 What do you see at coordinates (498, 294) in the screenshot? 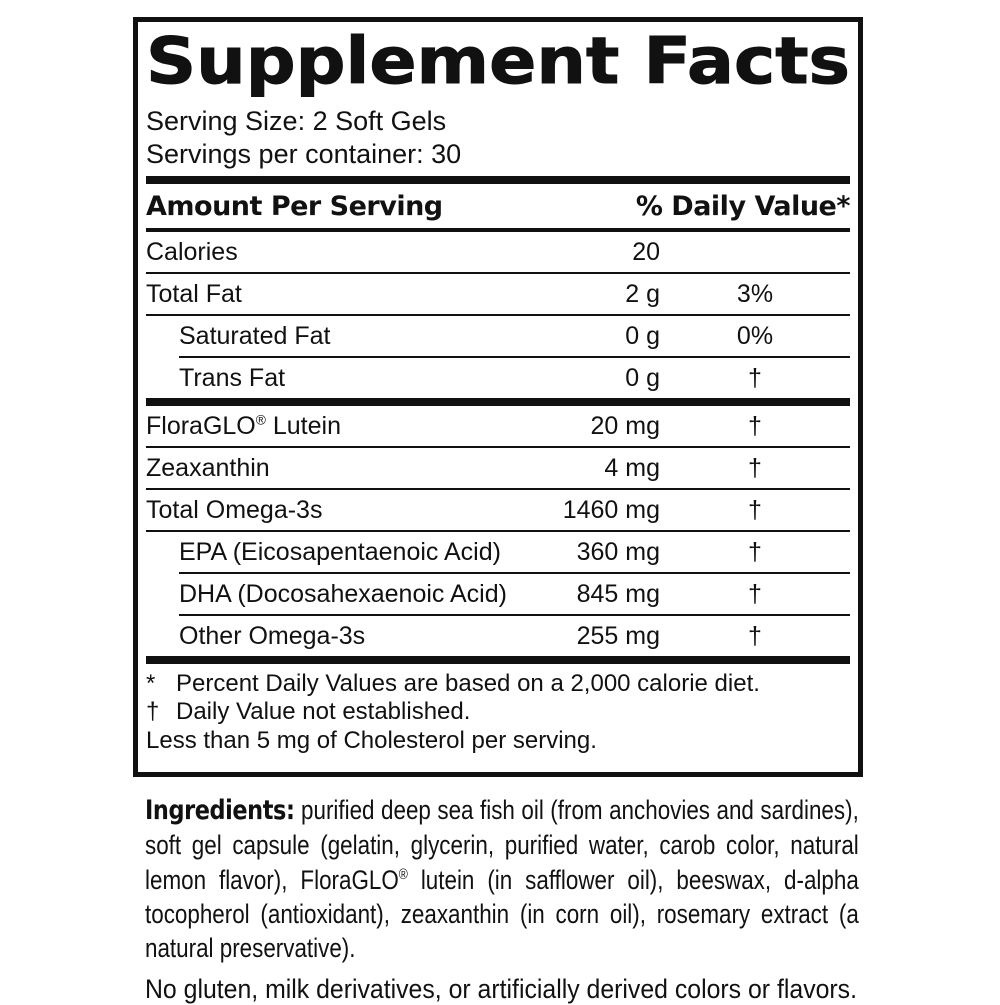
I see `nutrient-row-total-fat: Total Fat 2 g 3%` at bounding box center [498, 294].